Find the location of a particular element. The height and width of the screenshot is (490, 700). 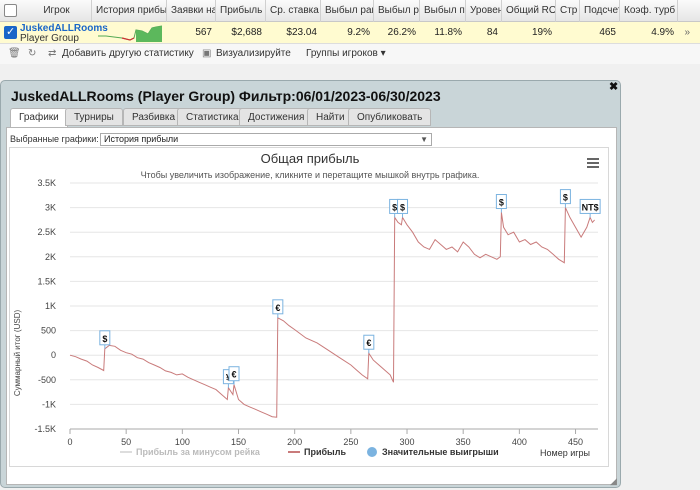

y-tick-label: 3K is located at coordinates (50, 208).